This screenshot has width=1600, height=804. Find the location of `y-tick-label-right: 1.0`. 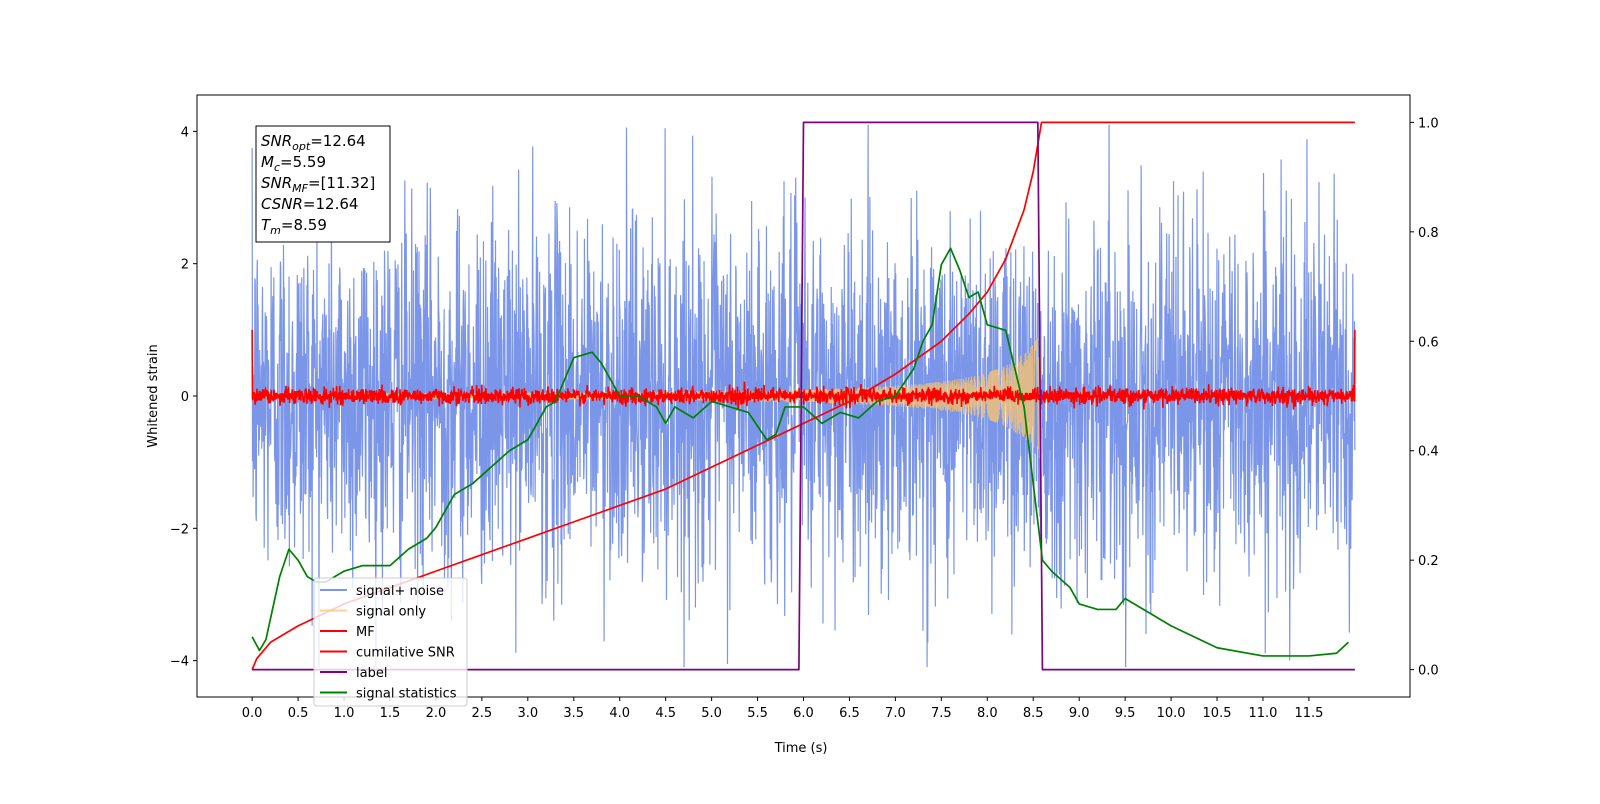

y-tick-label-right: 1.0 is located at coordinates (1428, 123).